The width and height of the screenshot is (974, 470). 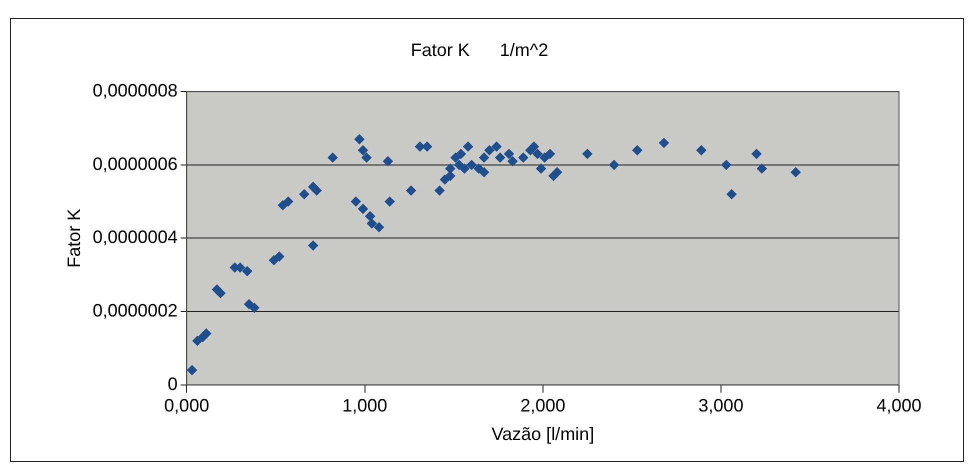 I want to click on y-tick-label: 0,0000004, so click(x=135, y=237).